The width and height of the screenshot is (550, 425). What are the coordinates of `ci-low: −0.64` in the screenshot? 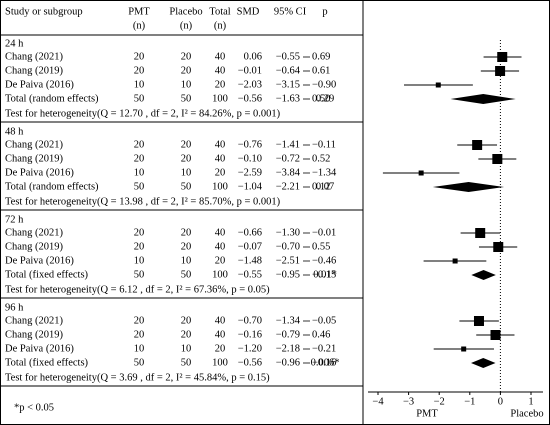 It's located at (288, 70).